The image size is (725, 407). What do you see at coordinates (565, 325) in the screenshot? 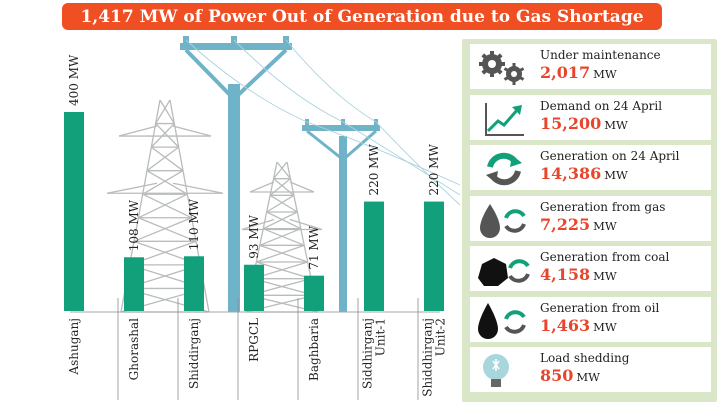
I see `stat-number: 1,463` at bounding box center [565, 325].